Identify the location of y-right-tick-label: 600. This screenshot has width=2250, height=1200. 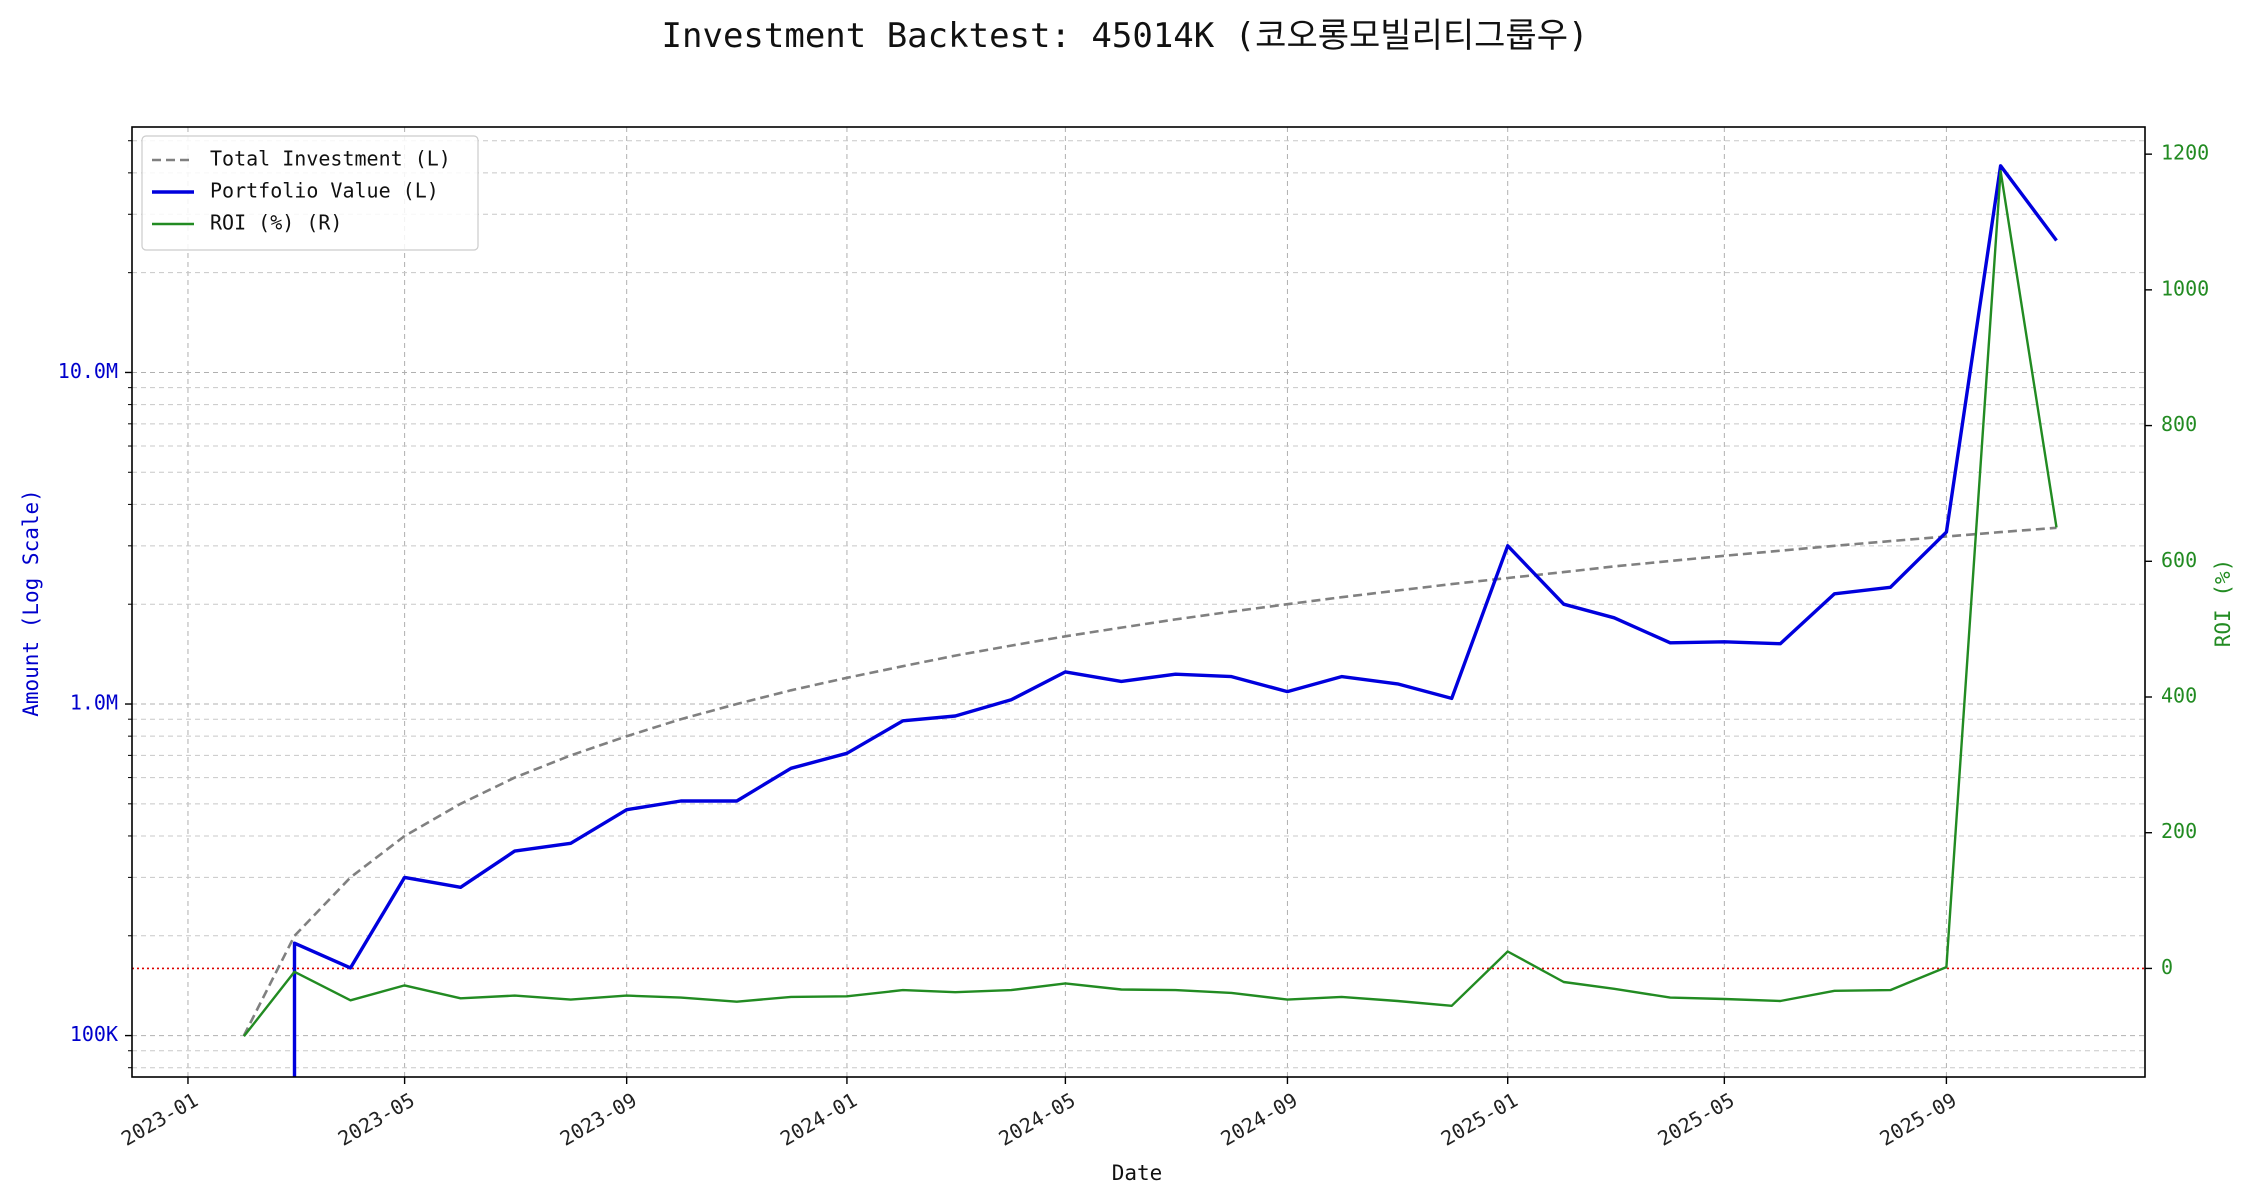
(2179, 560).